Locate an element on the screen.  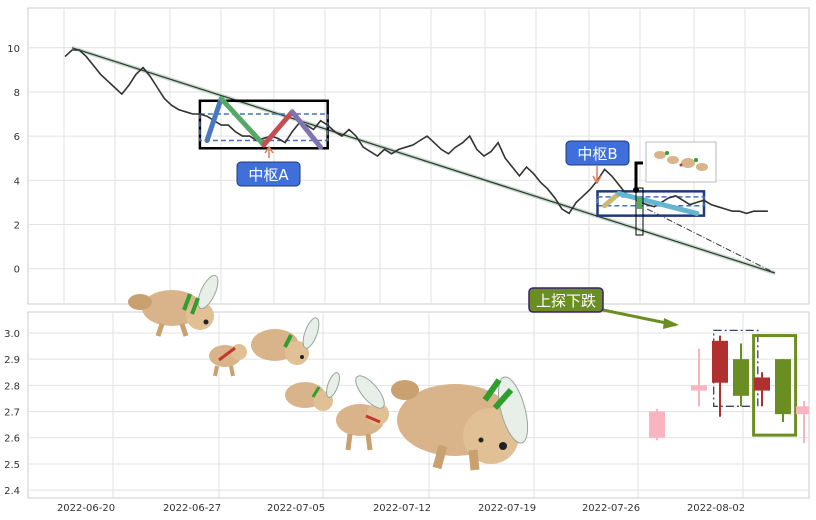
bottom-y-tick-5: 2.9 is located at coordinates (12, 360).